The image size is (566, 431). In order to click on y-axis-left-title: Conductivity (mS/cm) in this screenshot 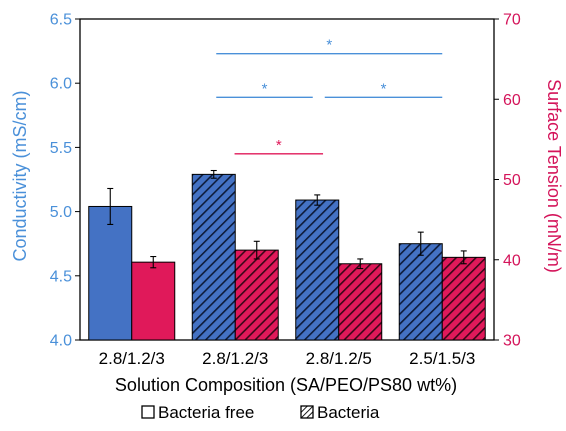, I will do `click(20, 175)`.